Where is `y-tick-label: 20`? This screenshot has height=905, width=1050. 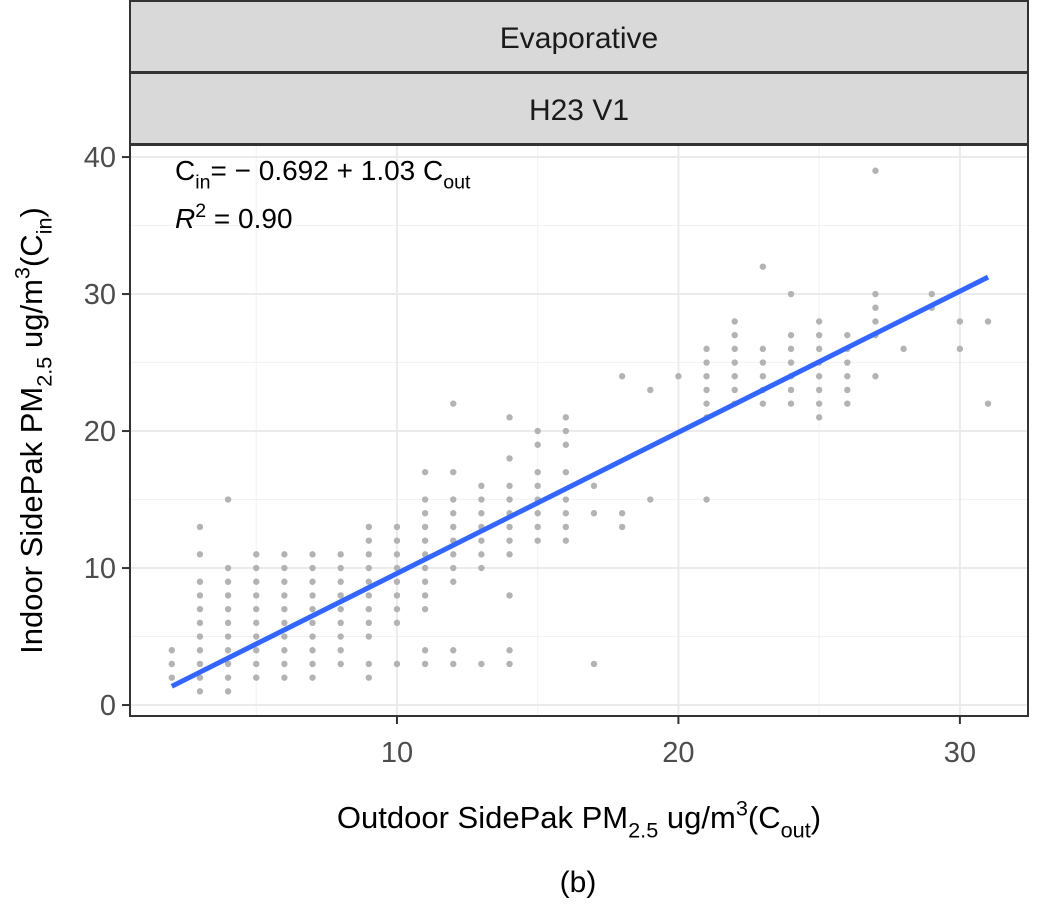
y-tick-label: 20 is located at coordinates (100, 432).